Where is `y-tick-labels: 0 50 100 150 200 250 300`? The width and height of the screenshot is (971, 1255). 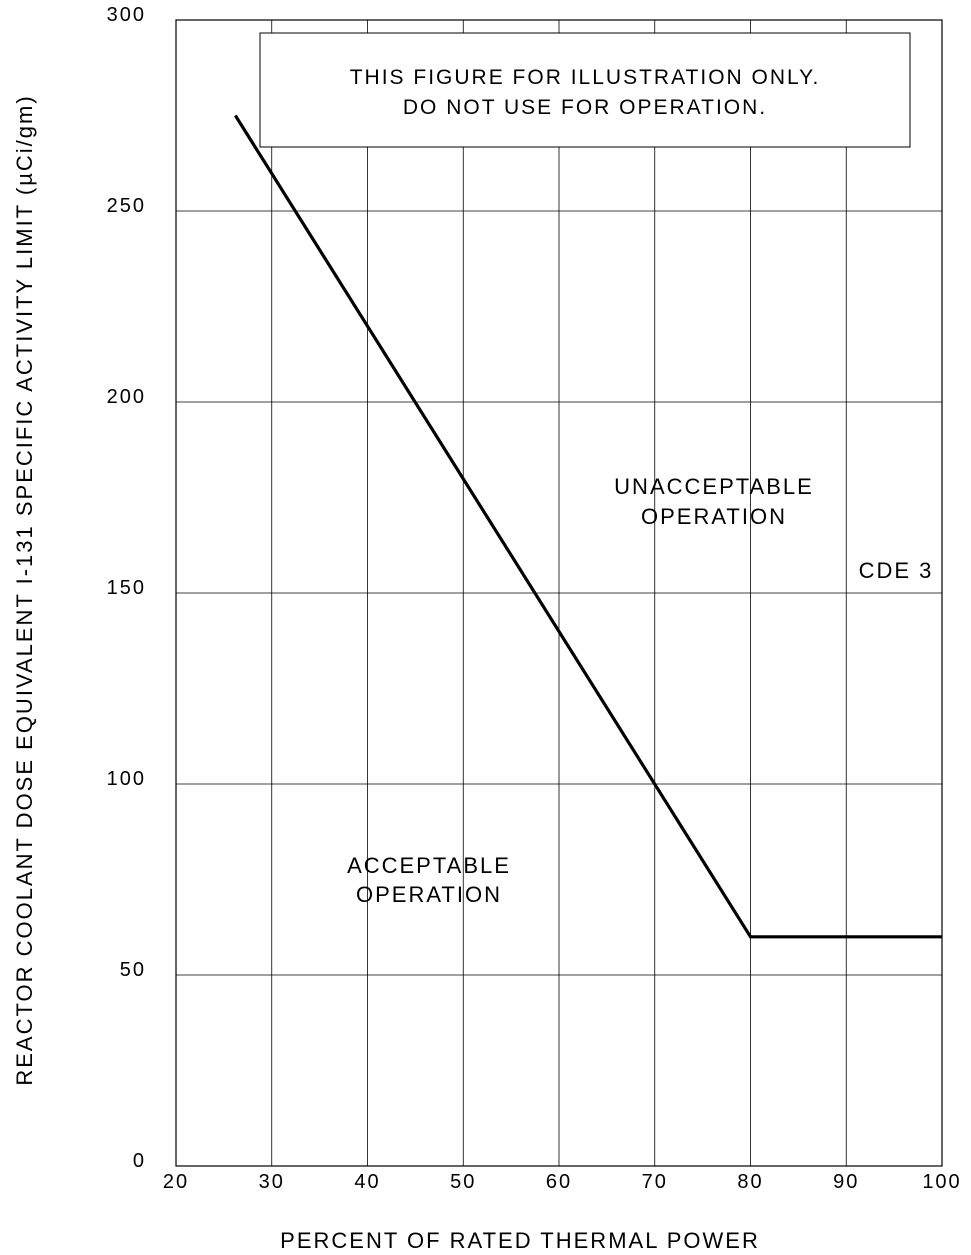
y-tick-labels: 0 50 100 150 200 250 300 is located at coordinates (126, 588).